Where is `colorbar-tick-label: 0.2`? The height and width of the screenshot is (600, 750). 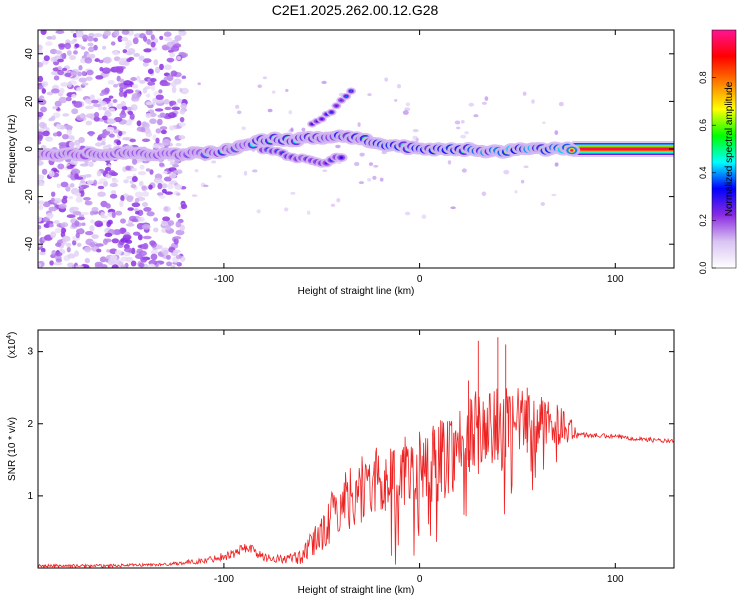 colorbar-tick-label: 0.2 is located at coordinates (703, 220).